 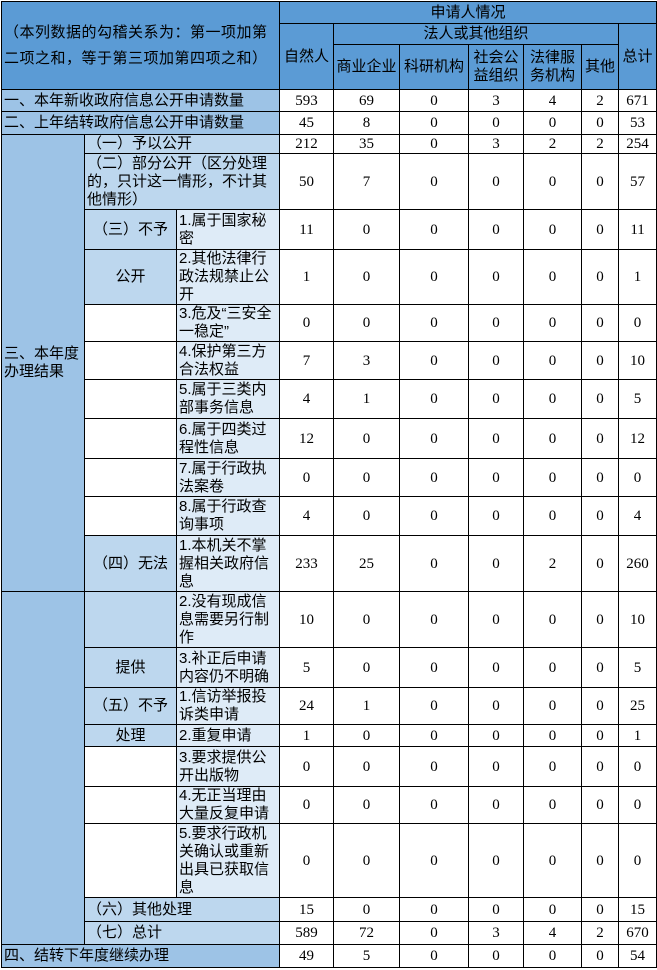 I want to click on group-label: （五）不予, so click(x=130, y=706).